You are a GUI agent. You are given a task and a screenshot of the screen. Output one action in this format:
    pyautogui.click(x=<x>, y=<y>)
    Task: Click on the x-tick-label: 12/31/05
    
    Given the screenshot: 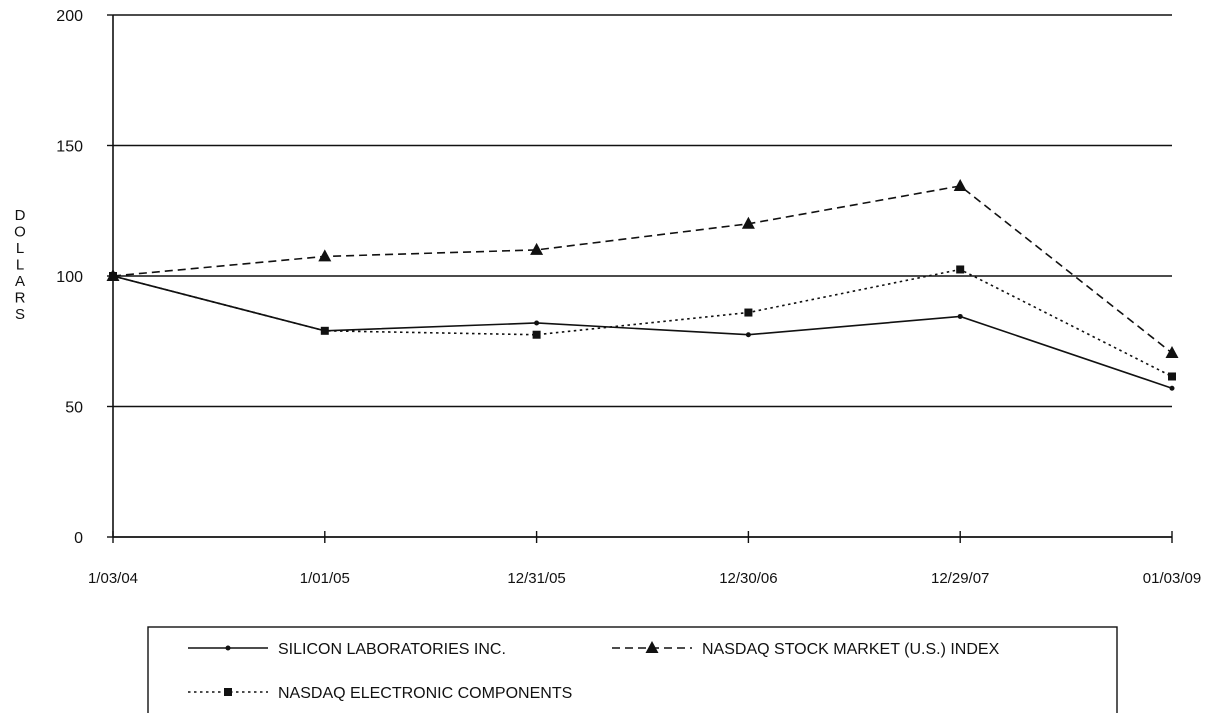 What is the action you would take?
    pyautogui.click(x=536, y=578)
    